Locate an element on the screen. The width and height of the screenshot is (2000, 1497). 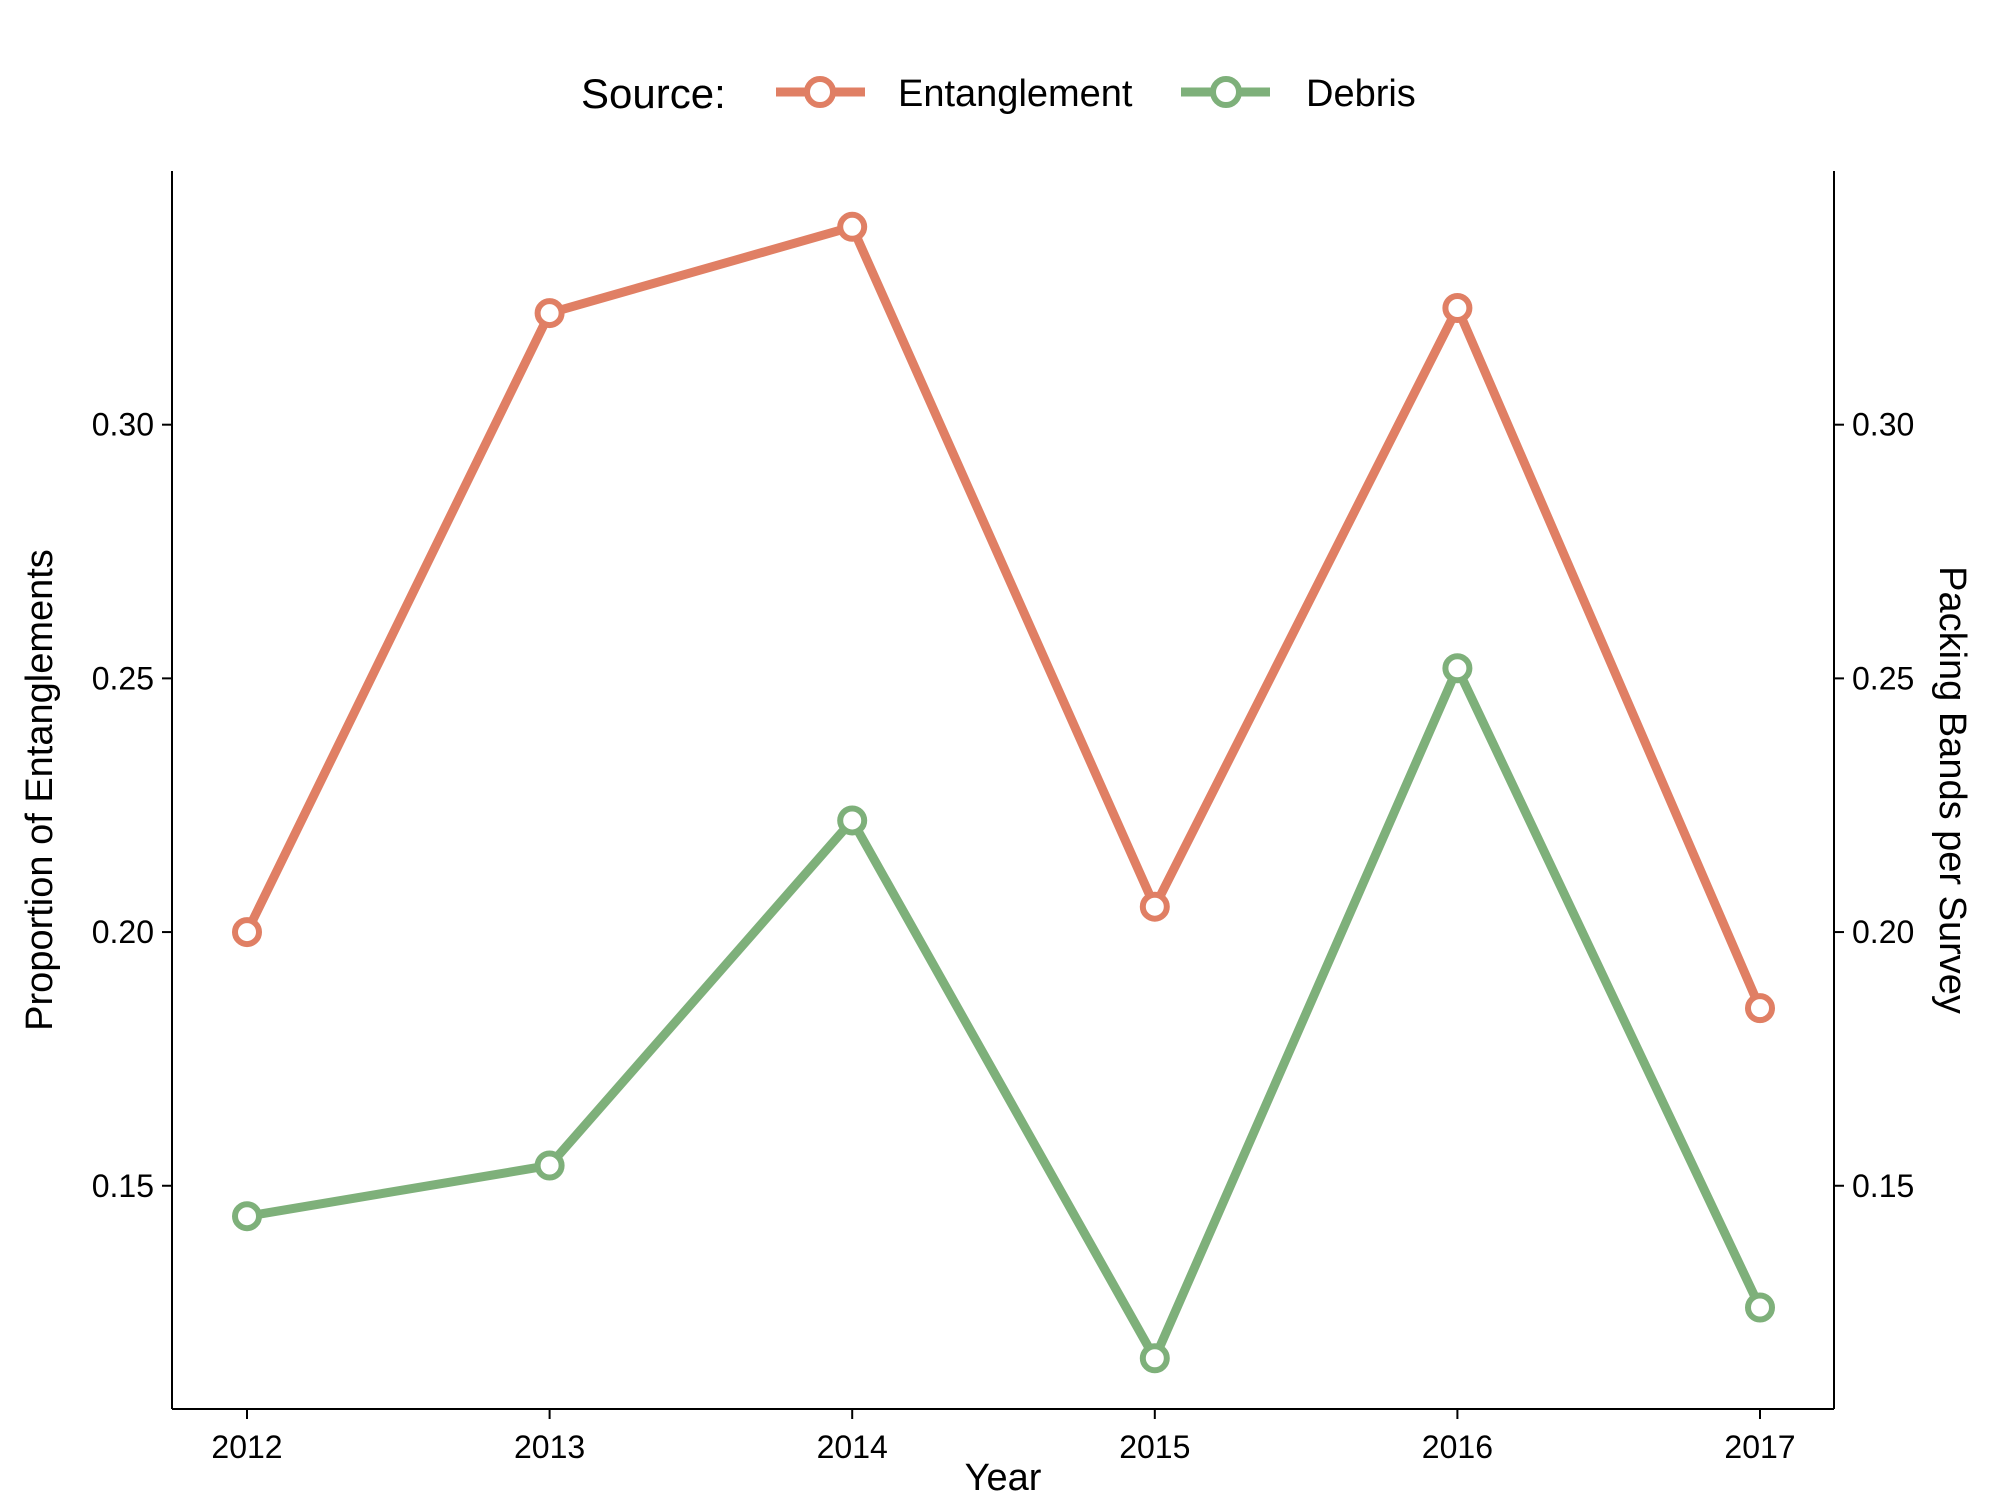
x-tick-label-2017: 2017 is located at coordinates (1759, 1447).